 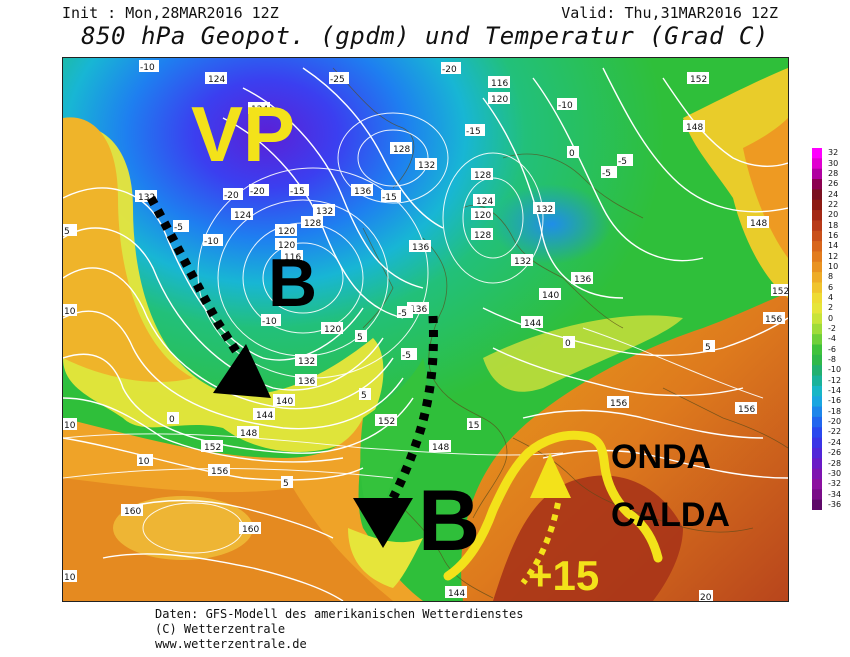 I want to click on color-scale-label: 18, so click(x=833, y=225).